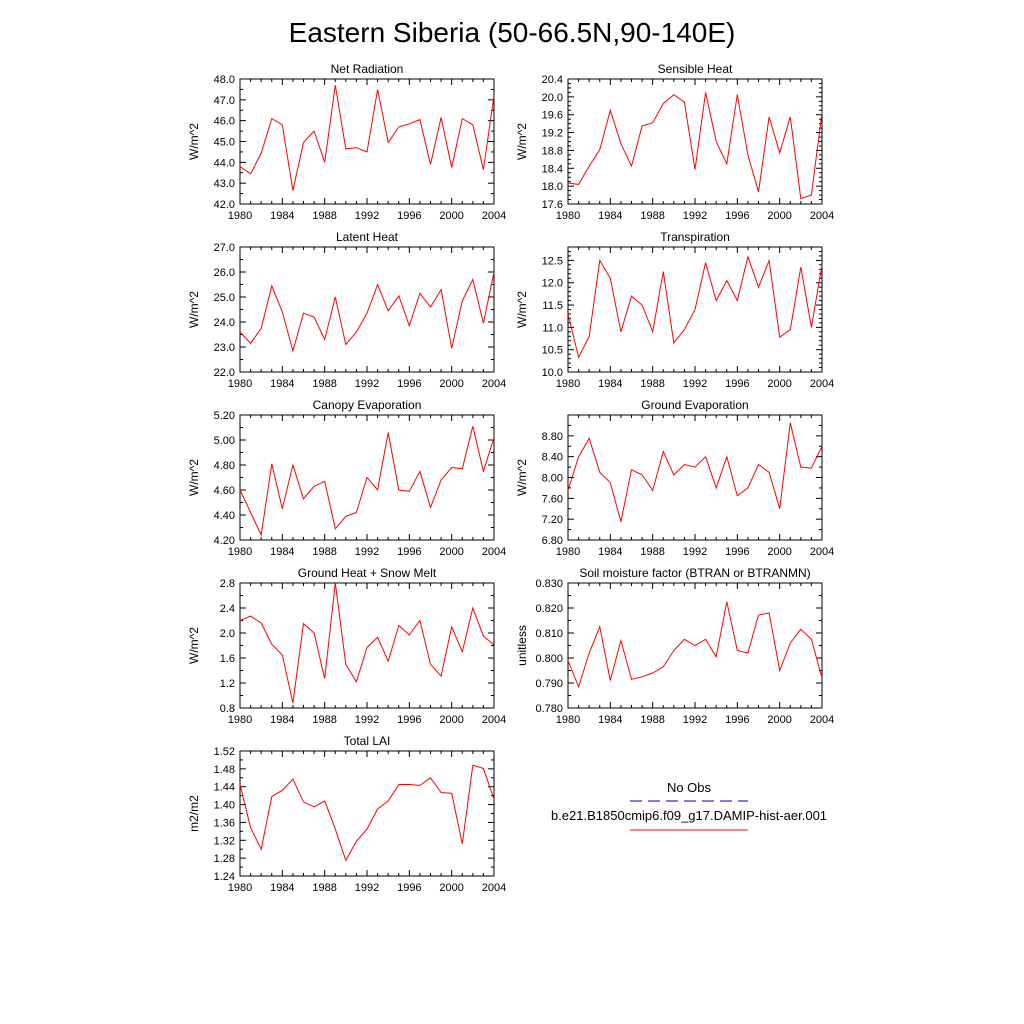 The image size is (1024, 1024). What do you see at coordinates (224, 323) in the screenshot?
I see `y-tick-label: 24.0` at bounding box center [224, 323].